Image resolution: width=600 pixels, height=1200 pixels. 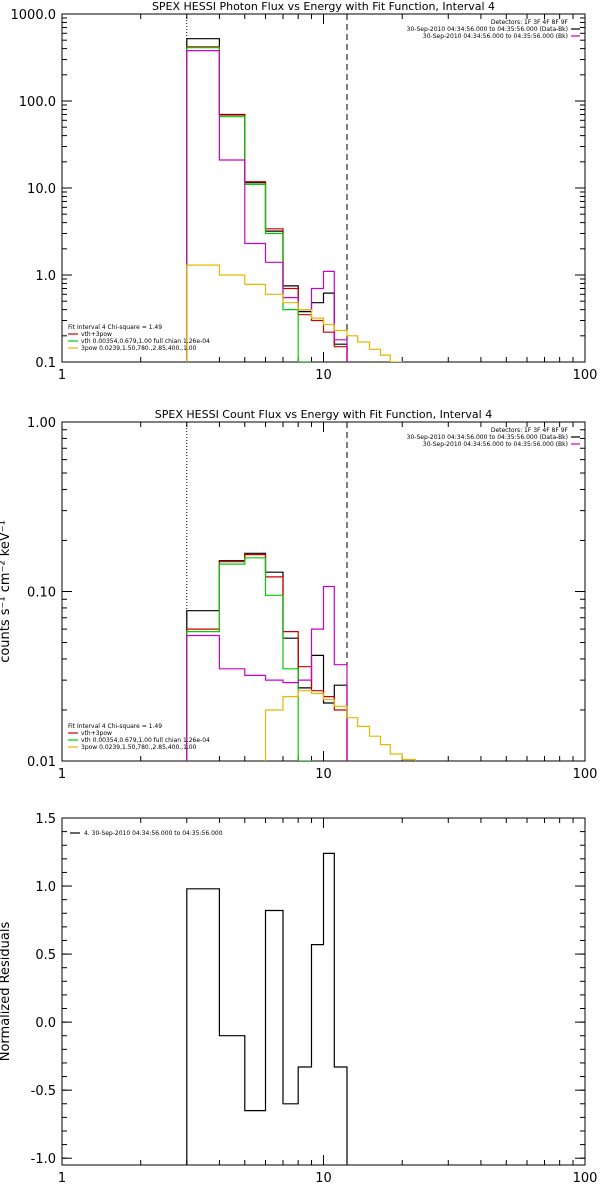 I want to click on y-tick-label: 100.0, so click(x=37, y=102).